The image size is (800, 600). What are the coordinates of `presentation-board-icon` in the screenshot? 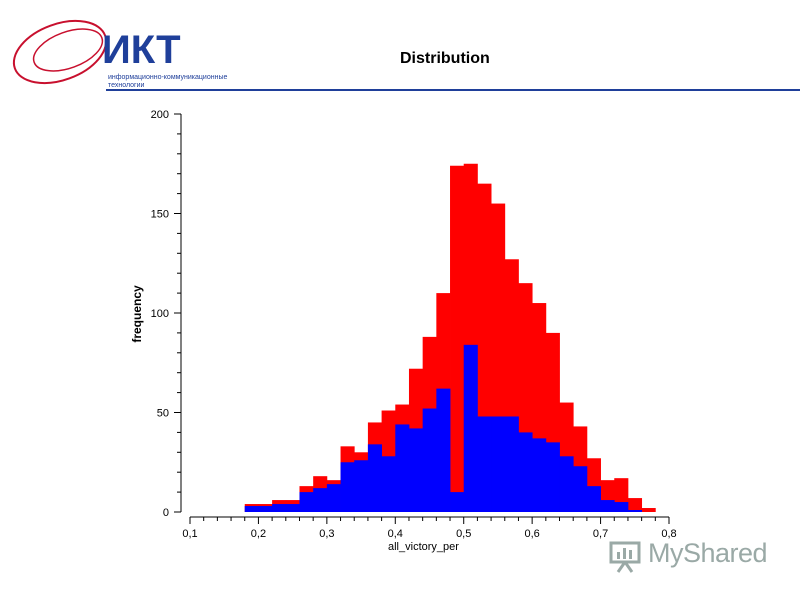 It's located at (625, 557).